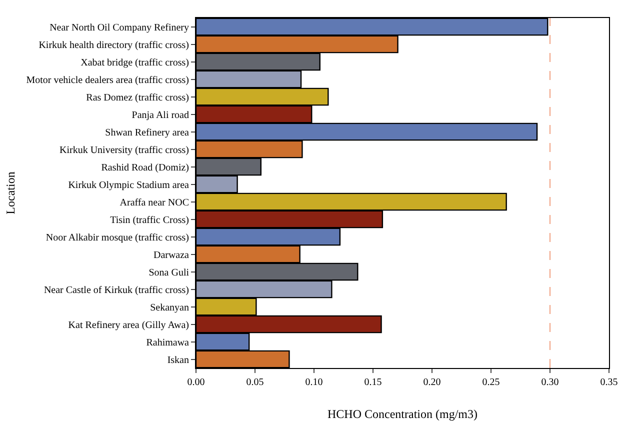 The height and width of the screenshot is (428, 628). I want to click on y-tick-label: Rashid Road (Domiz), so click(145, 168).